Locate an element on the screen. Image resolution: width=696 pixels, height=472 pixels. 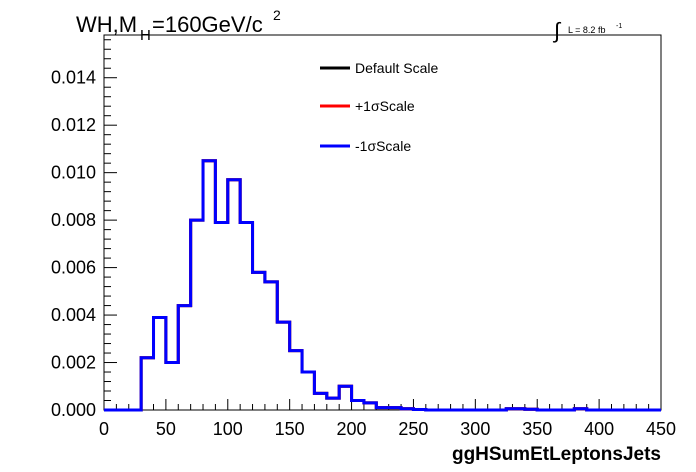
legend-label-plus-one-sigma: +1σScale is located at coordinates (385, 106).